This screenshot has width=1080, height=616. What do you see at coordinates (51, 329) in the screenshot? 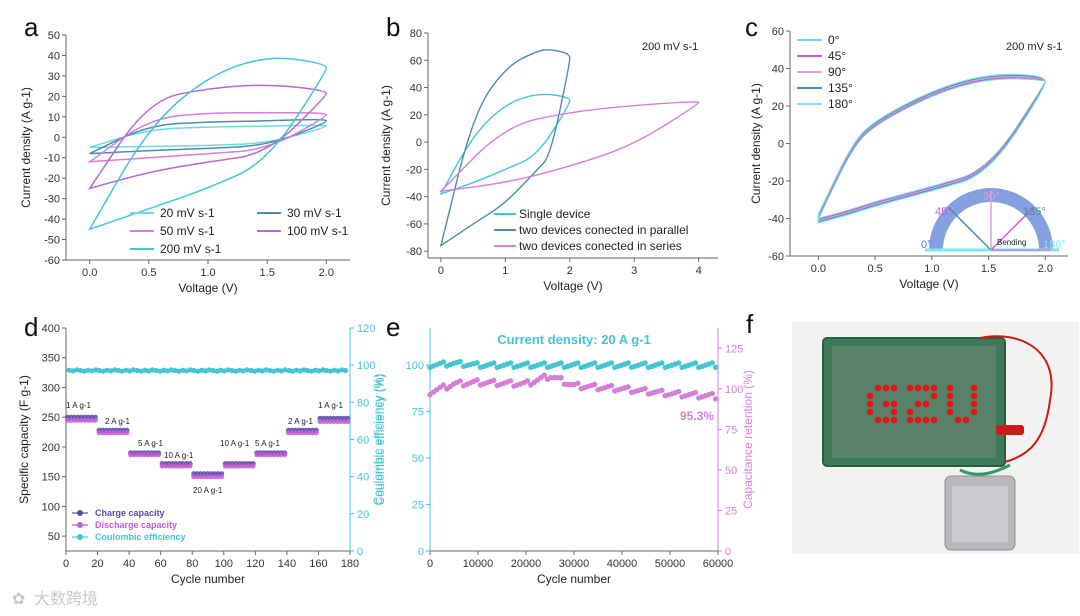
I see `y-tick-label: 400` at bounding box center [51, 329].